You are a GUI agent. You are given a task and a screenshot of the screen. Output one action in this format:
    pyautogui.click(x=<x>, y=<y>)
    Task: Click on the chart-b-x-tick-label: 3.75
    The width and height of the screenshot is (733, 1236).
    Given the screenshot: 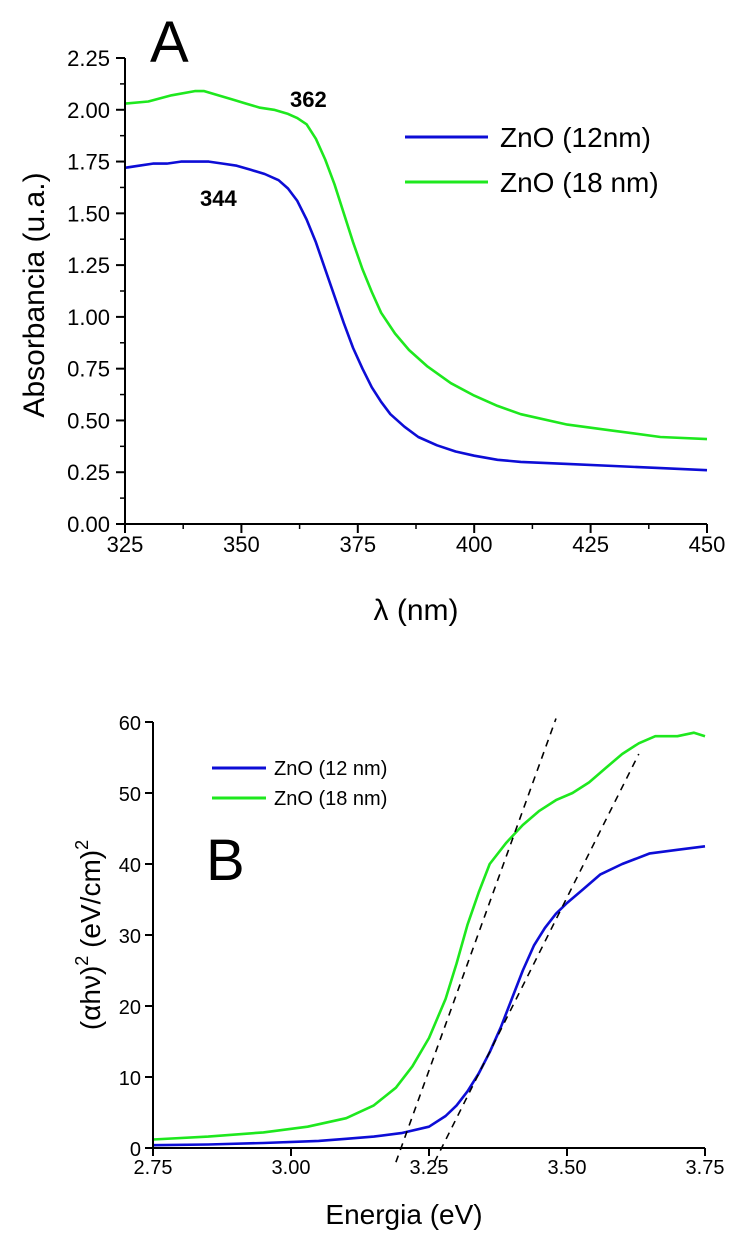 What is the action you would take?
    pyautogui.click(x=705, y=1168)
    